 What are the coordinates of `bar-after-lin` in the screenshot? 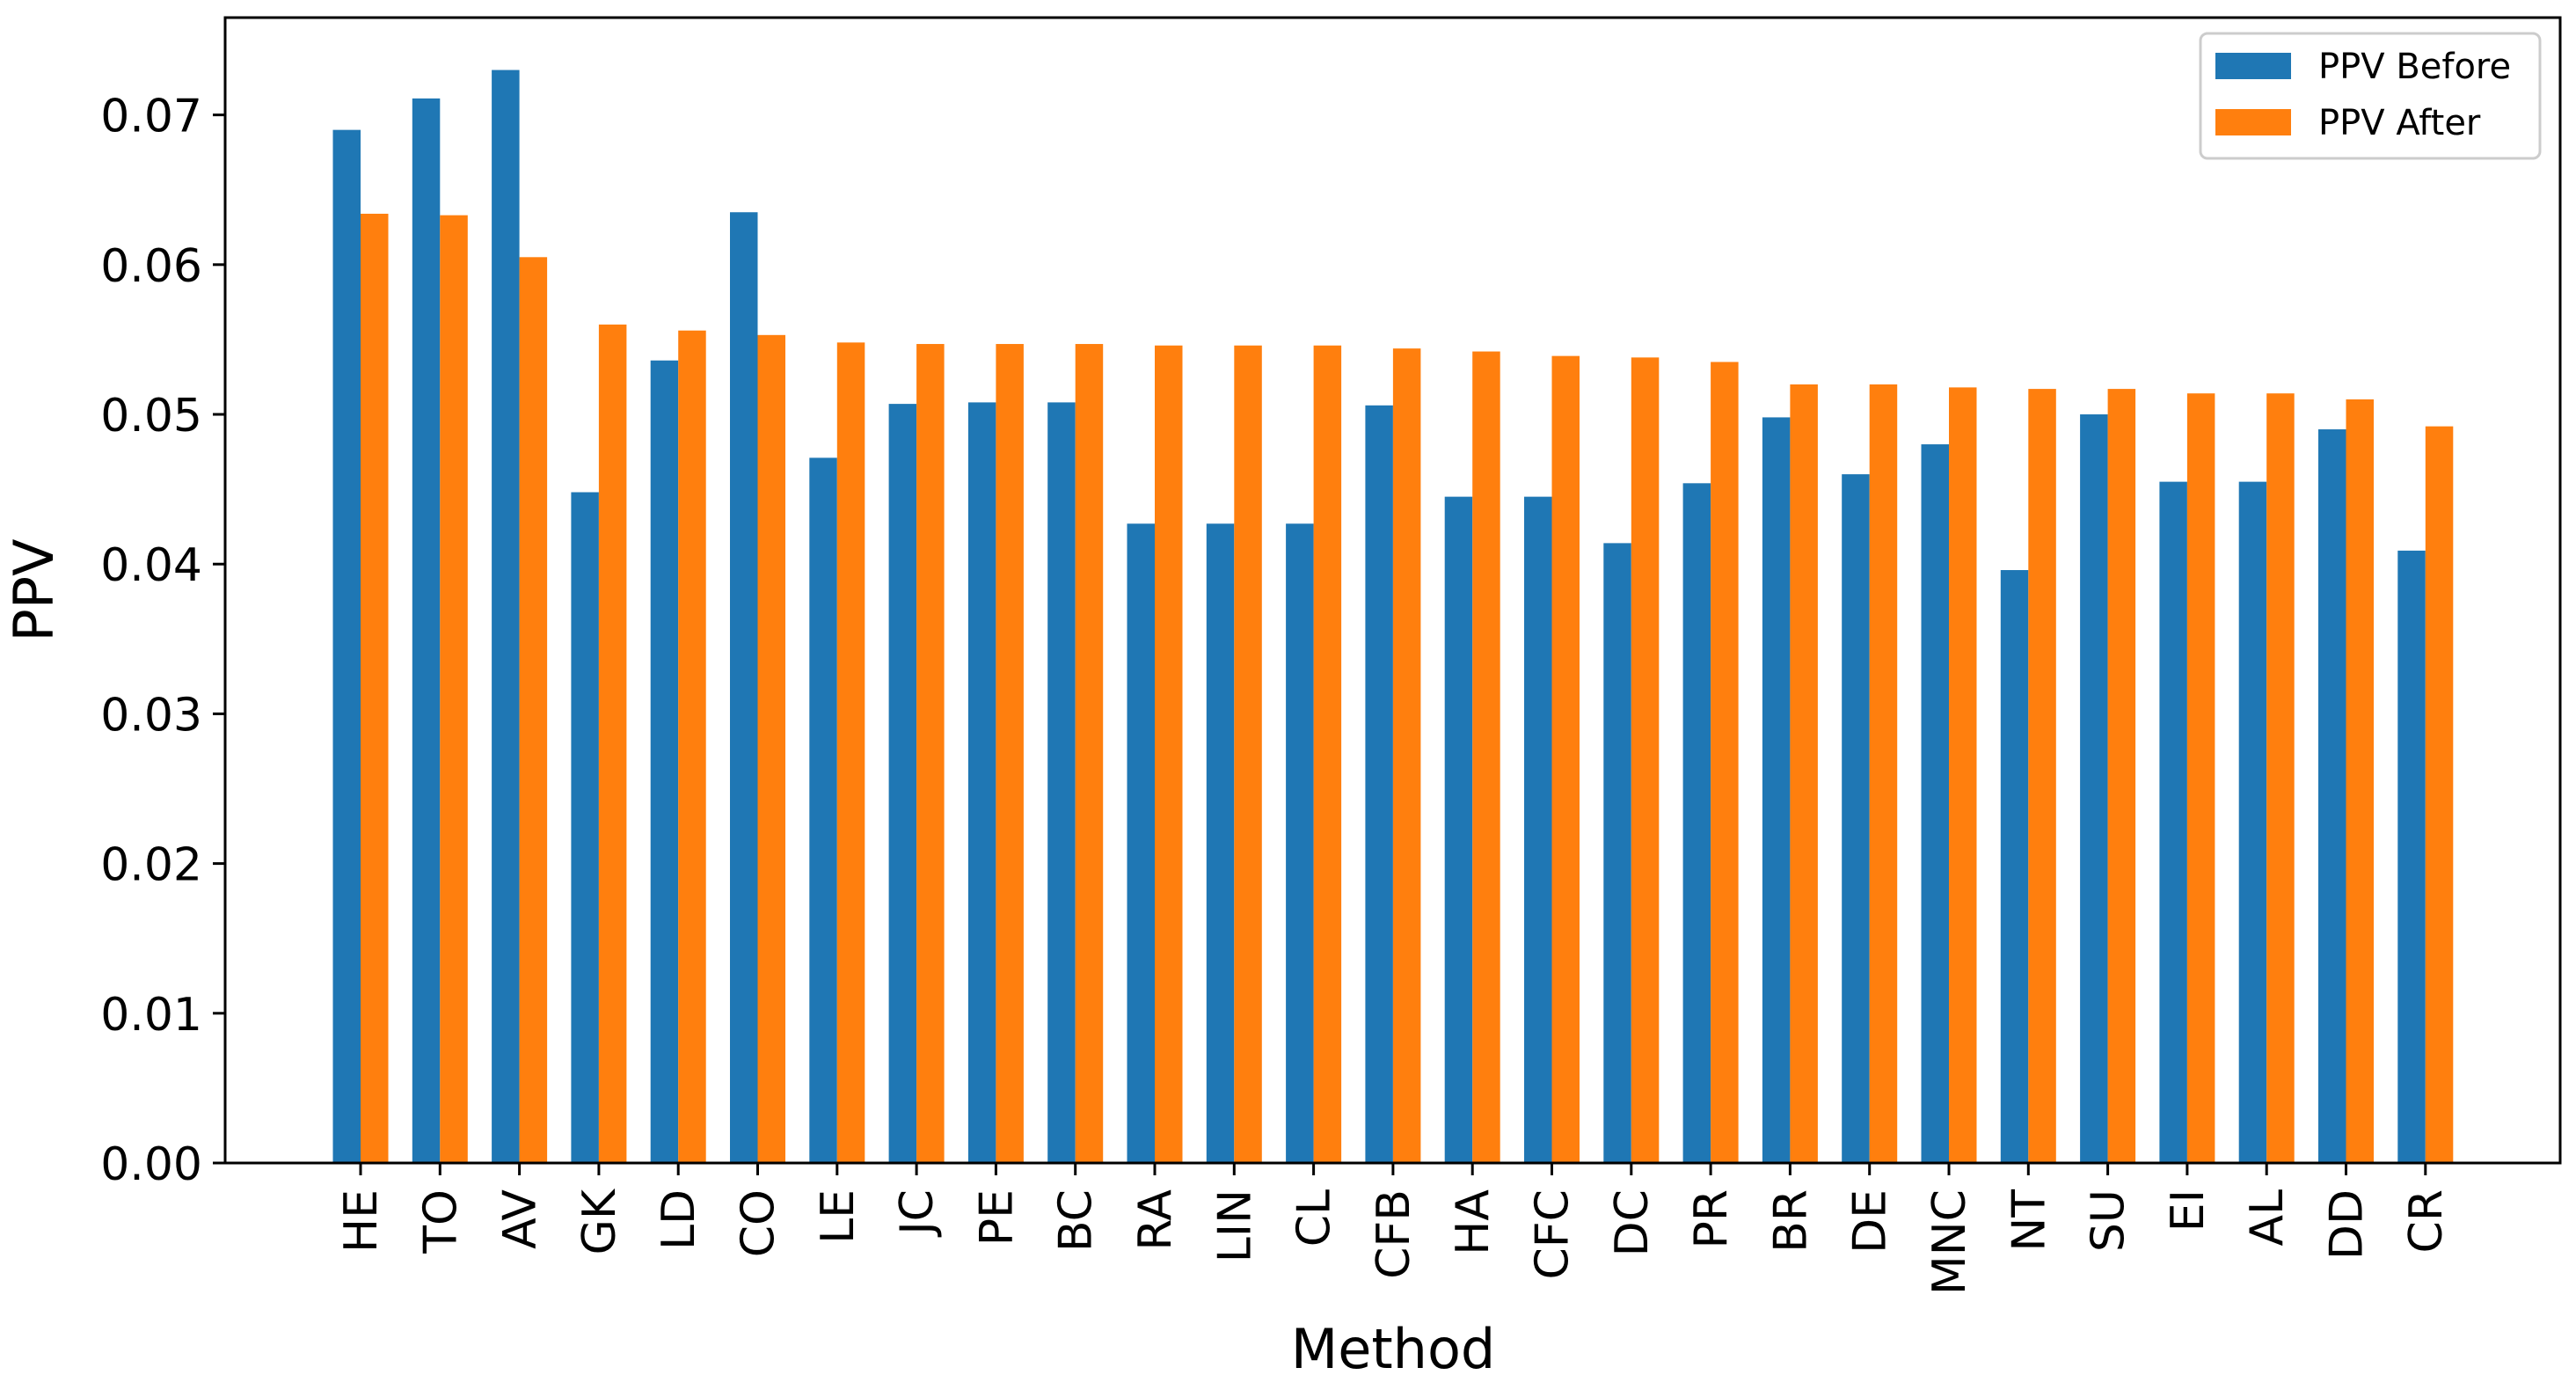 It's located at (1248, 754).